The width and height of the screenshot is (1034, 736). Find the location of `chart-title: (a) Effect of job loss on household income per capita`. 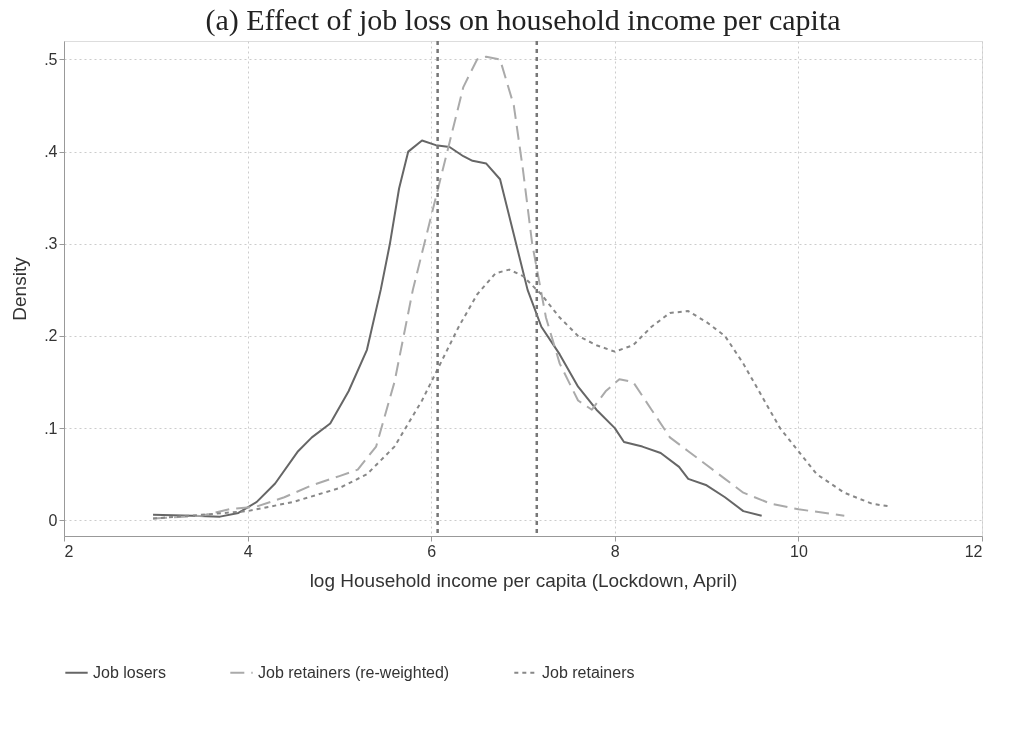

chart-title: (a) Effect of job loss on household income per capita is located at coordinates (523, 19).